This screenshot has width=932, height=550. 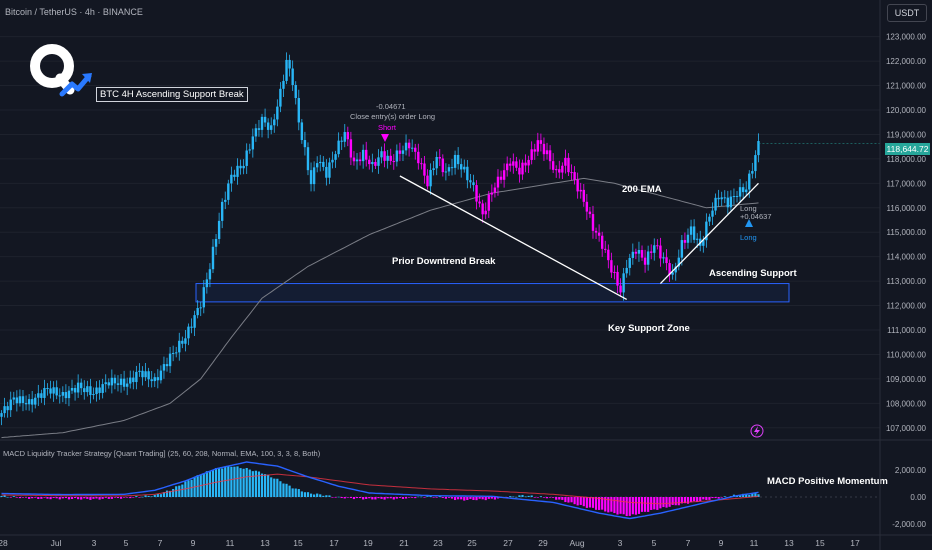 I want to click on annotation-label: Ascending Support, so click(x=753, y=273).